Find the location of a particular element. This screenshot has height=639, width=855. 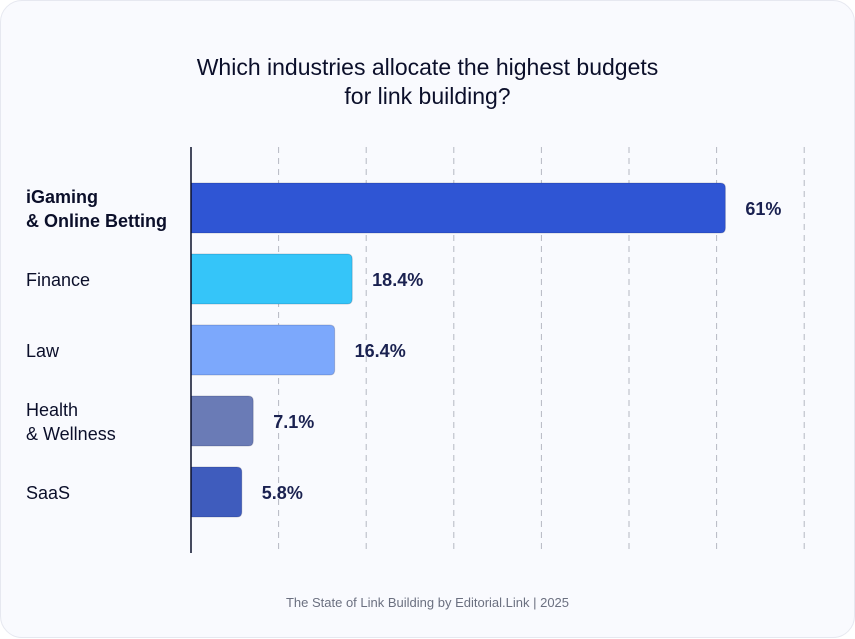

category-label: iGaming is located at coordinates (62, 197).